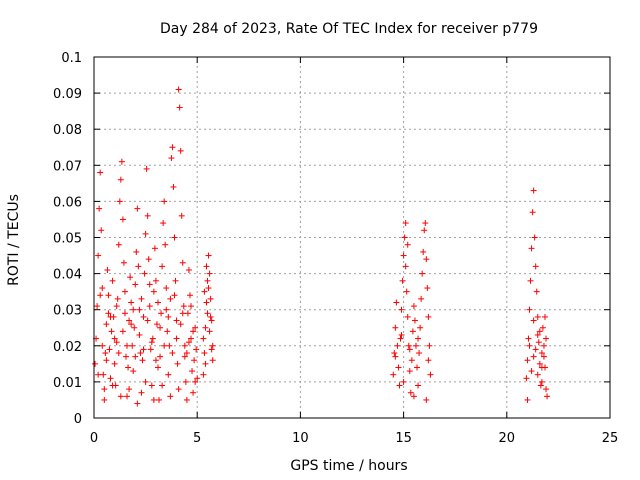 This screenshot has height=480, width=640. Describe the element at coordinates (300, 438) in the screenshot. I see `x-tick-label: 10` at that location.